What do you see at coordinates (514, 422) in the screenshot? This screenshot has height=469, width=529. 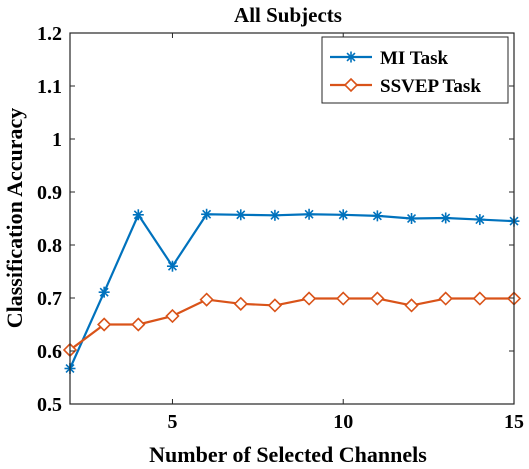 I see `x-tick-label: 15` at bounding box center [514, 422].